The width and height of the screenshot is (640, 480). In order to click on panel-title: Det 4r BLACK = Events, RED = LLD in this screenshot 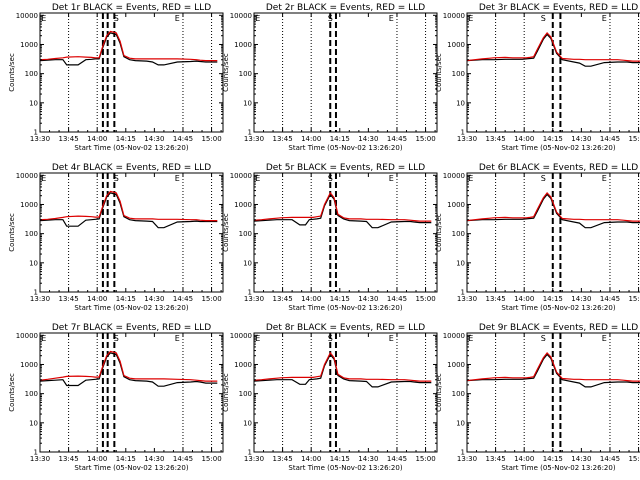, I will do `click(131, 168)`.